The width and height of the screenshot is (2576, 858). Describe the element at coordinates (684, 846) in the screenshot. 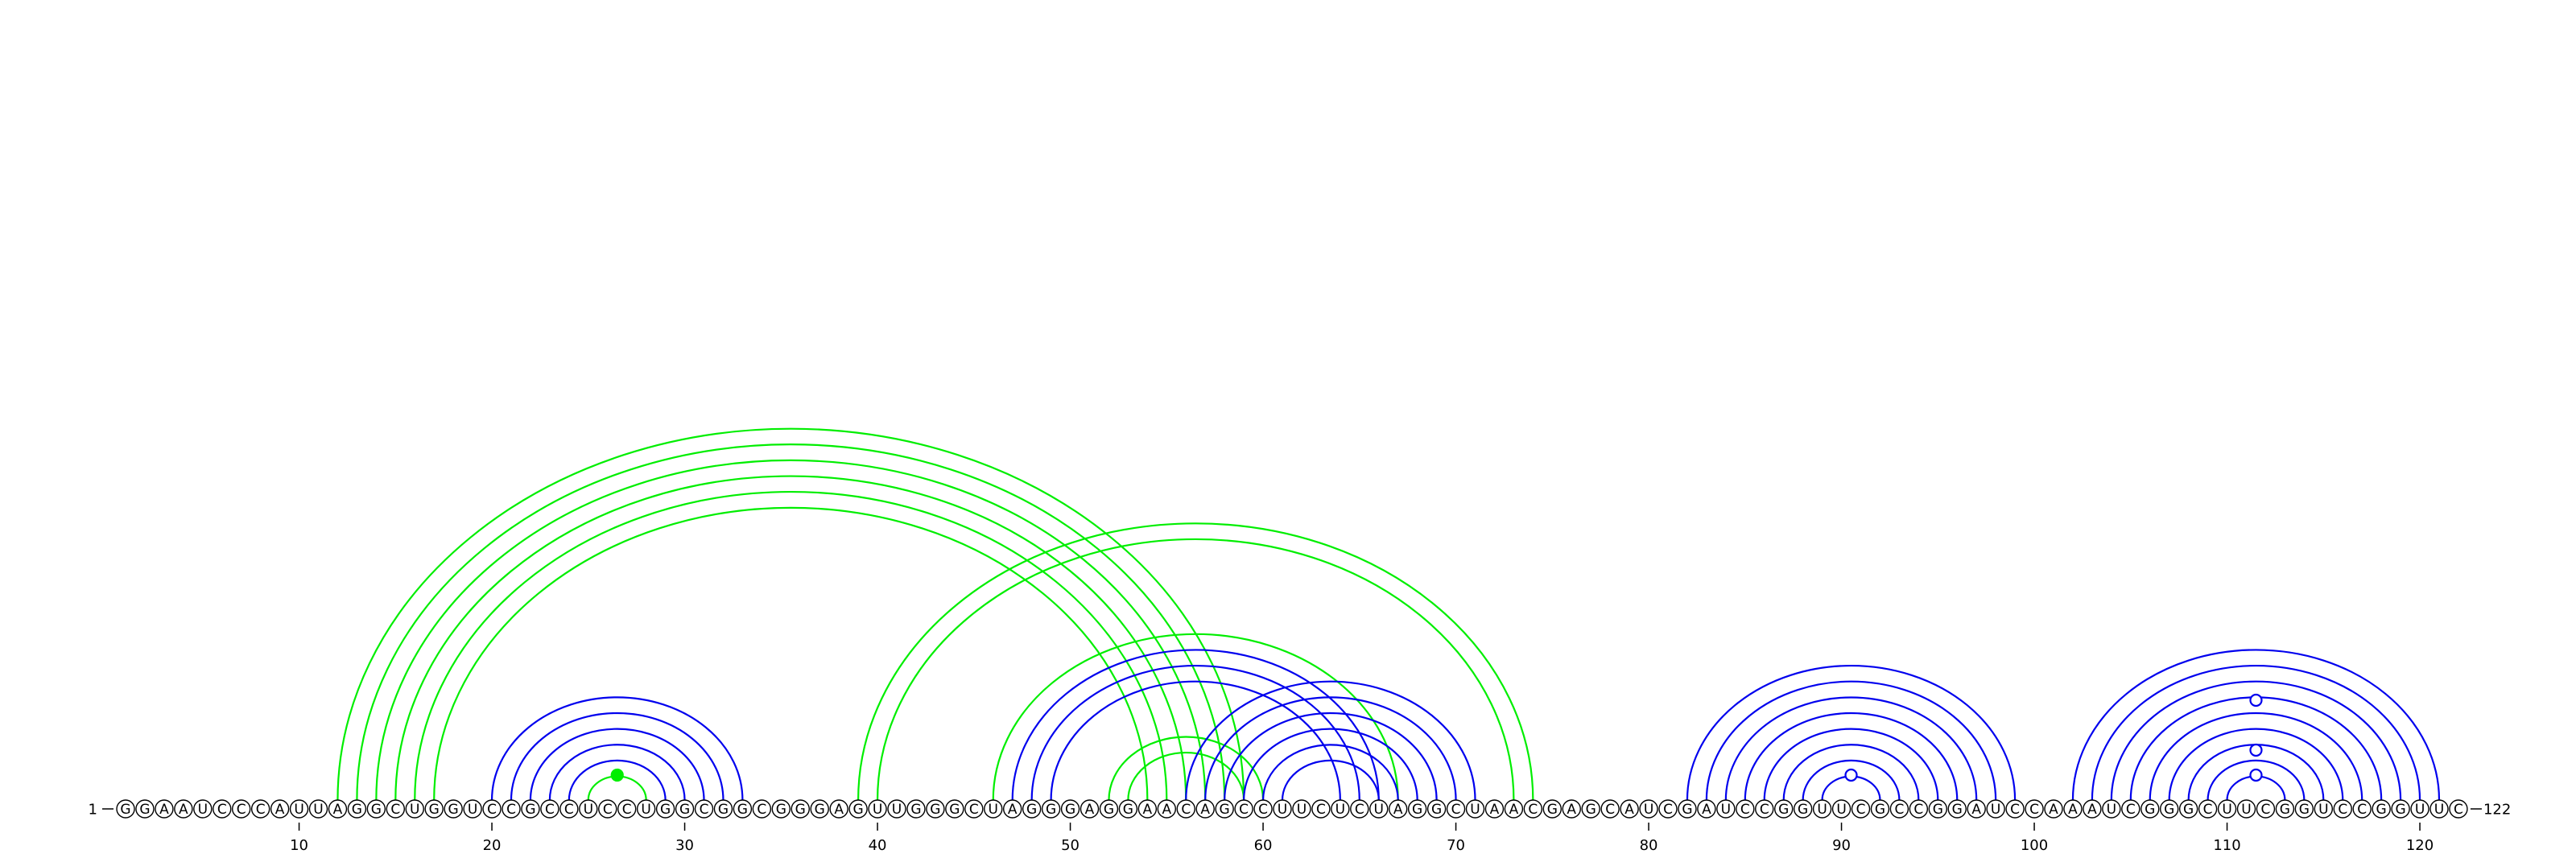

I see `tick-label-30: 30` at that location.